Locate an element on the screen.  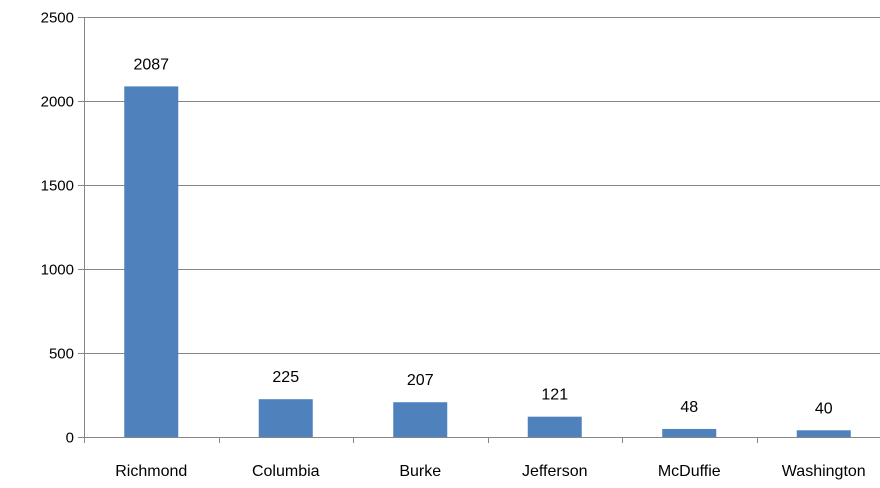
bar-richmond is located at coordinates (151, 261).